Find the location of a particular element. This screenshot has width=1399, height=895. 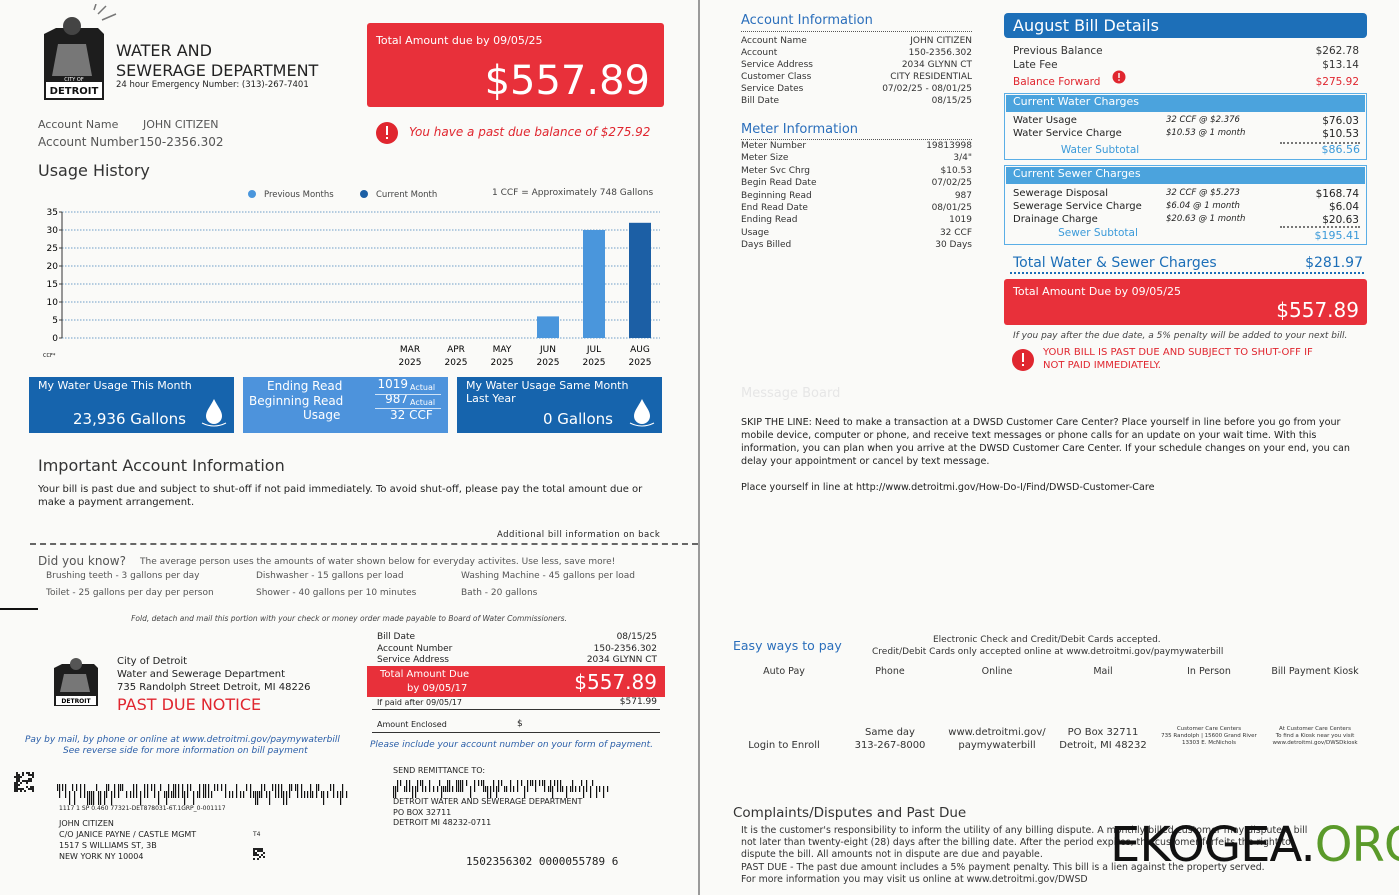

tile-value: 1019 is located at coordinates (392, 384).